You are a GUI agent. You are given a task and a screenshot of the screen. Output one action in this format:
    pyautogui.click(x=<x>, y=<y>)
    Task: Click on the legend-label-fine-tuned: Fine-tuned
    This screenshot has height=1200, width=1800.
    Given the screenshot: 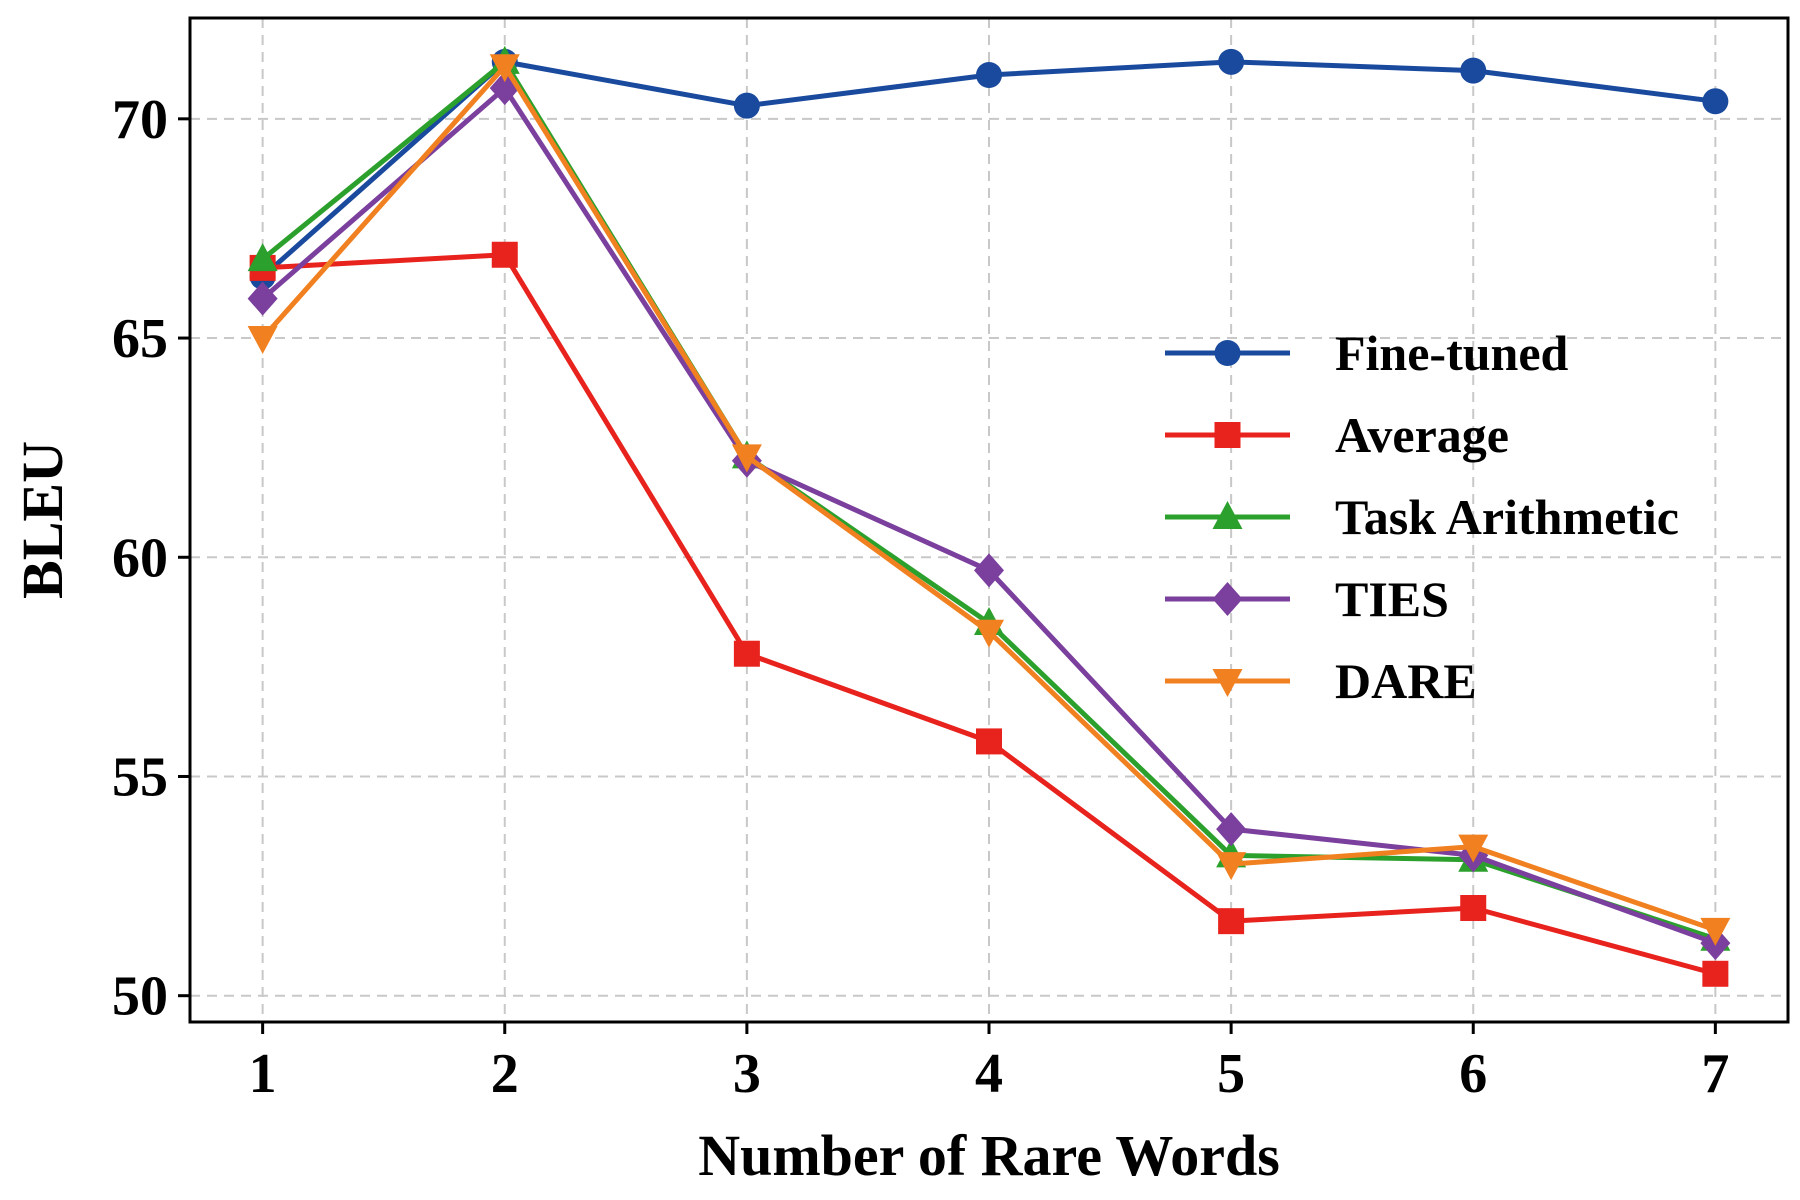 What is the action you would take?
    pyautogui.click(x=1452, y=353)
    